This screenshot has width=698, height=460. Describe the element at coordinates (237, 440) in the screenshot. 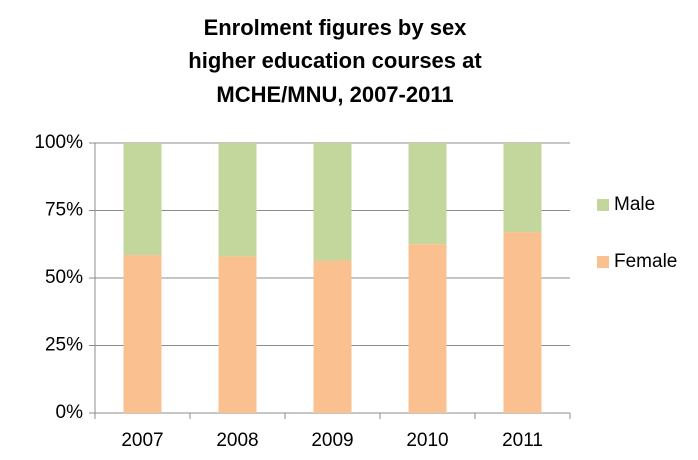

I see `x-tick-label: 2008` at that location.